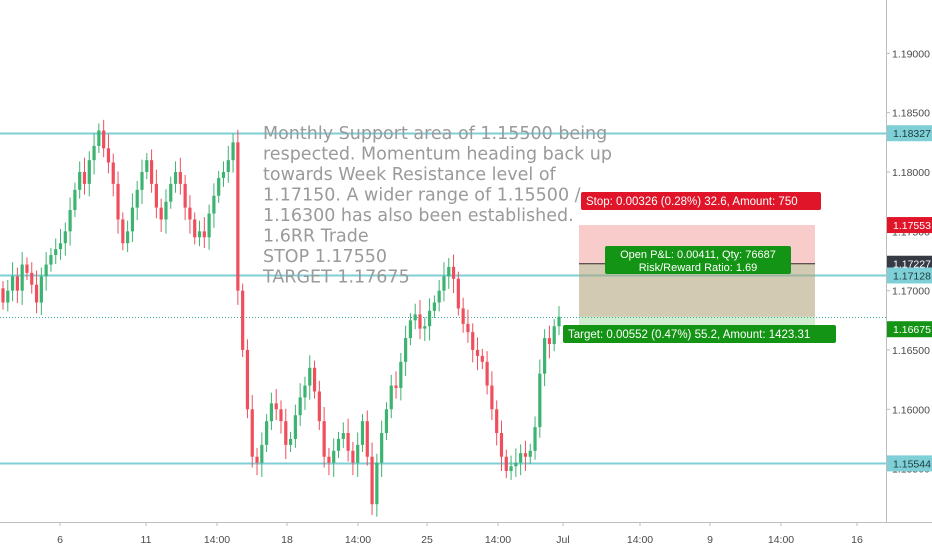  Describe the element at coordinates (911, 173) in the screenshot. I see `price-tick-label: 1.18000` at that location.